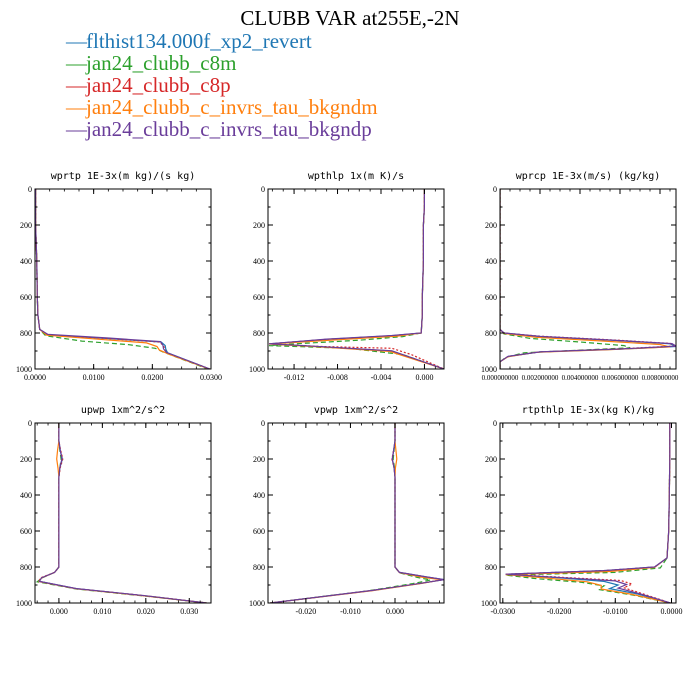  I want to click on x-tick-label: -0.004, so click(381, 377).